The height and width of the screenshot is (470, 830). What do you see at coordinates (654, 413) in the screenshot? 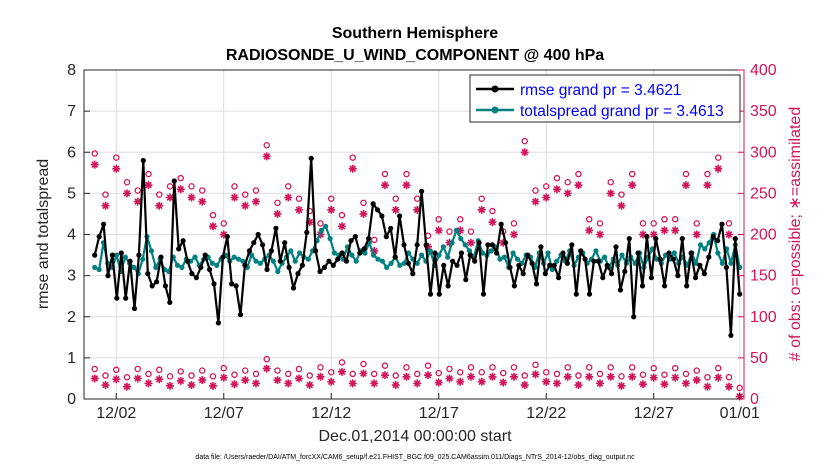
I see `x-tick-label: 12/27` at bounding box center [654, 413].